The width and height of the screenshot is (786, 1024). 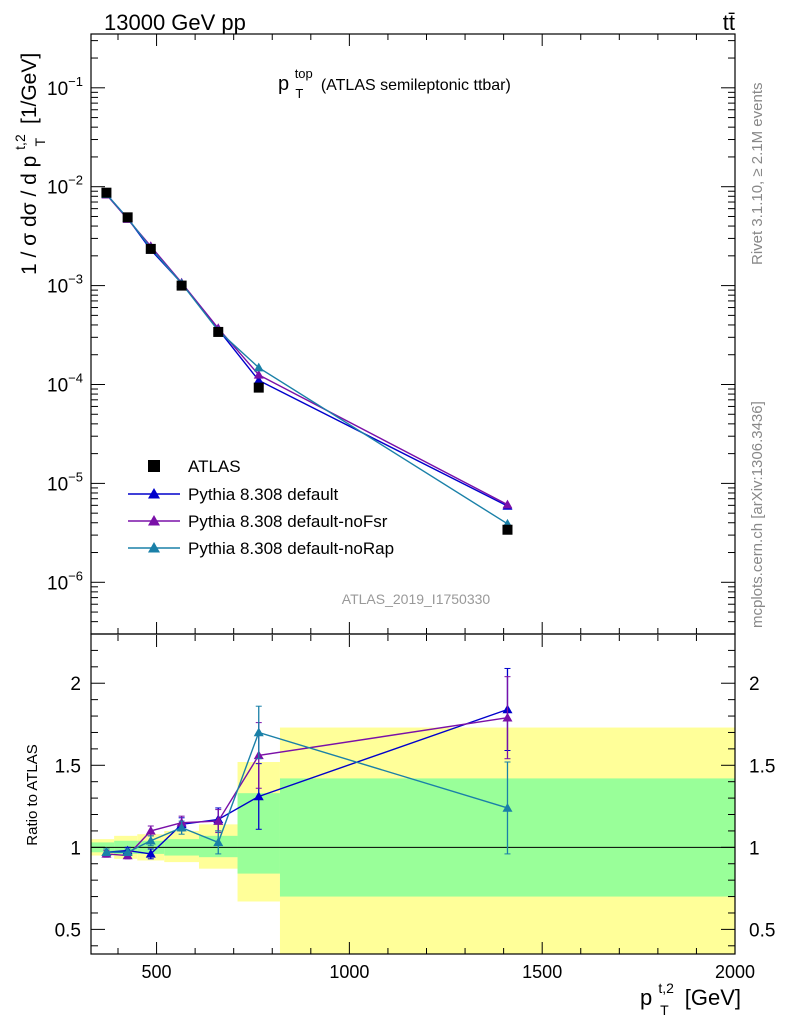 What do you see at coordinates (762, 766) in the screenshot?
I see `ratio-tick-label-right: 1.5` at bounding box center [762, 766].